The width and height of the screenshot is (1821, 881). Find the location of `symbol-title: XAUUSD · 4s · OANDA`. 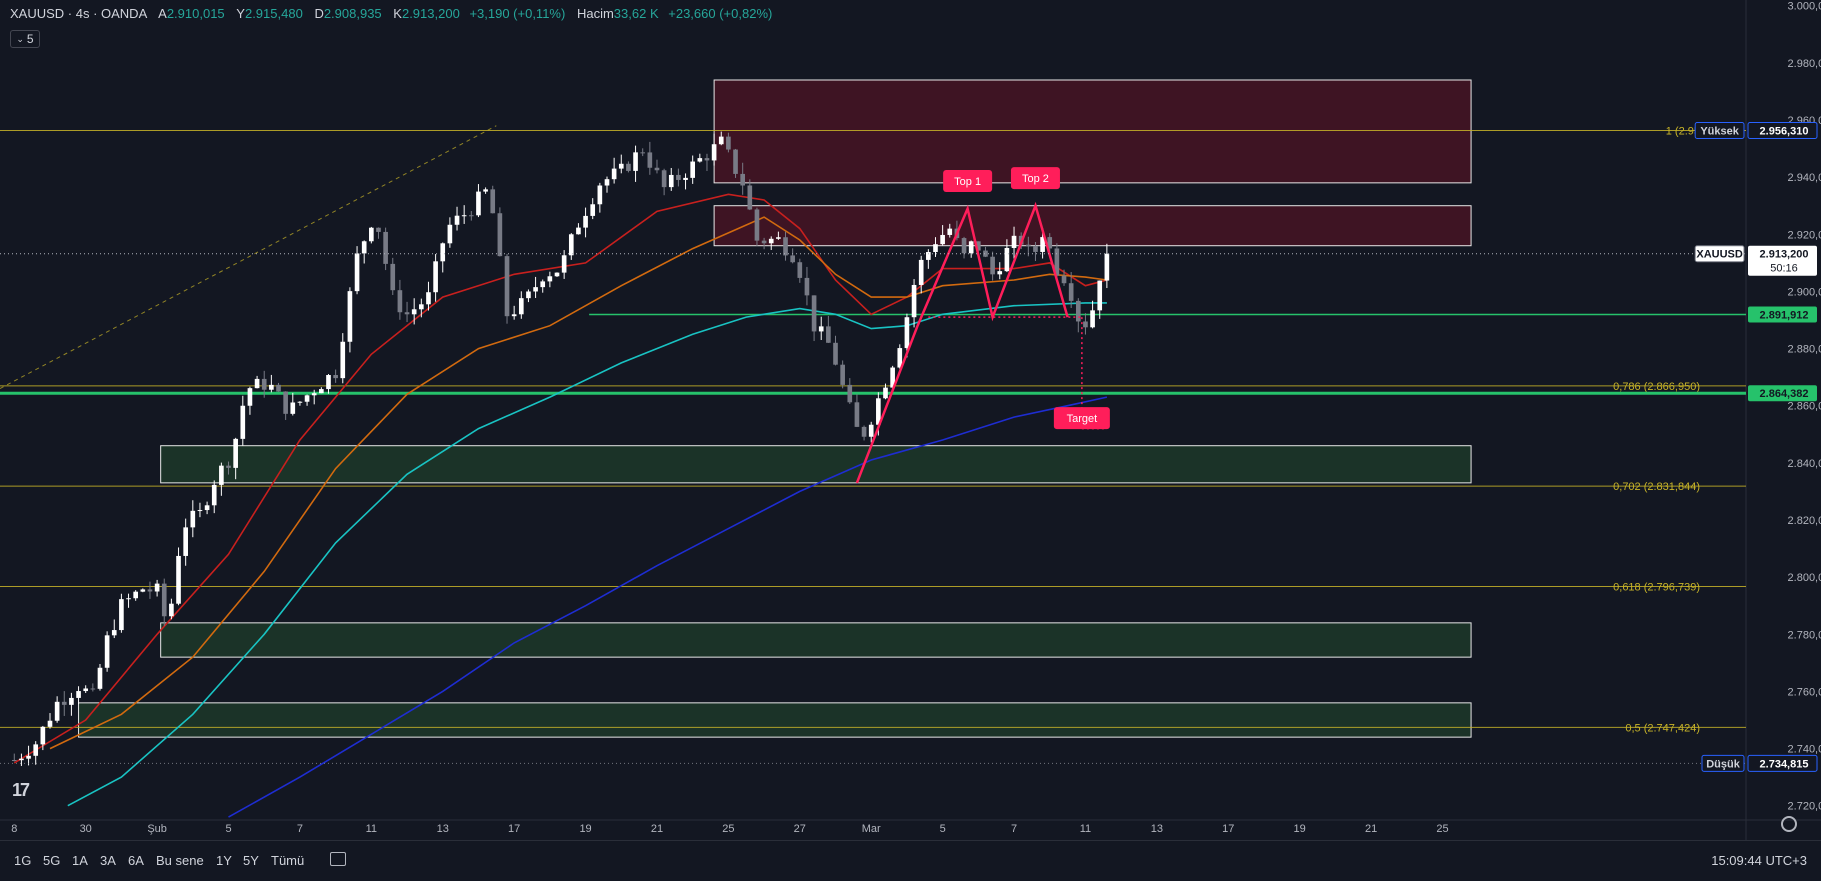

symbol-title: XAUUSD · 4s · OANDA is located at coordinates (78, 13).